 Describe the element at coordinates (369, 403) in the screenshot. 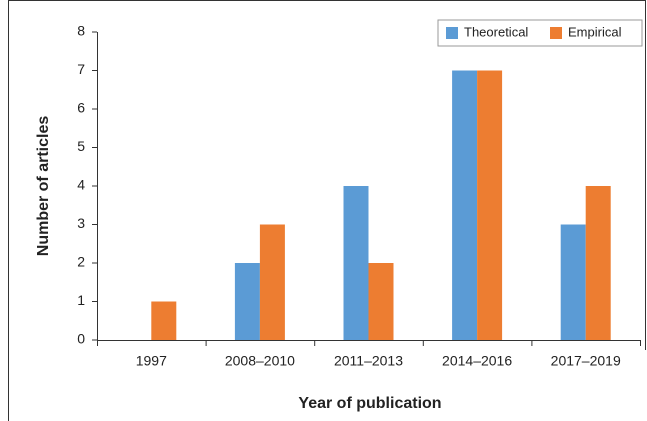

I see `x-axis-label: Year of publication` at that location.